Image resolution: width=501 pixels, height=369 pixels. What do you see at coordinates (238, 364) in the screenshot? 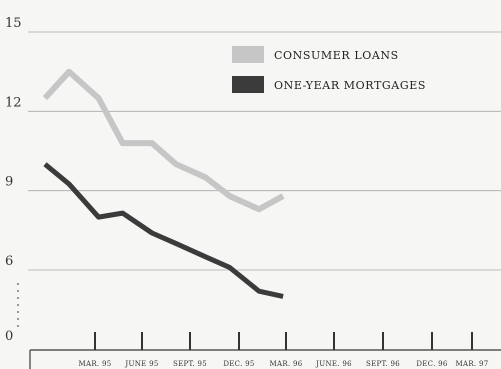
I see `x-tick-label: DEC. 95` at bounding box center [238, 364].